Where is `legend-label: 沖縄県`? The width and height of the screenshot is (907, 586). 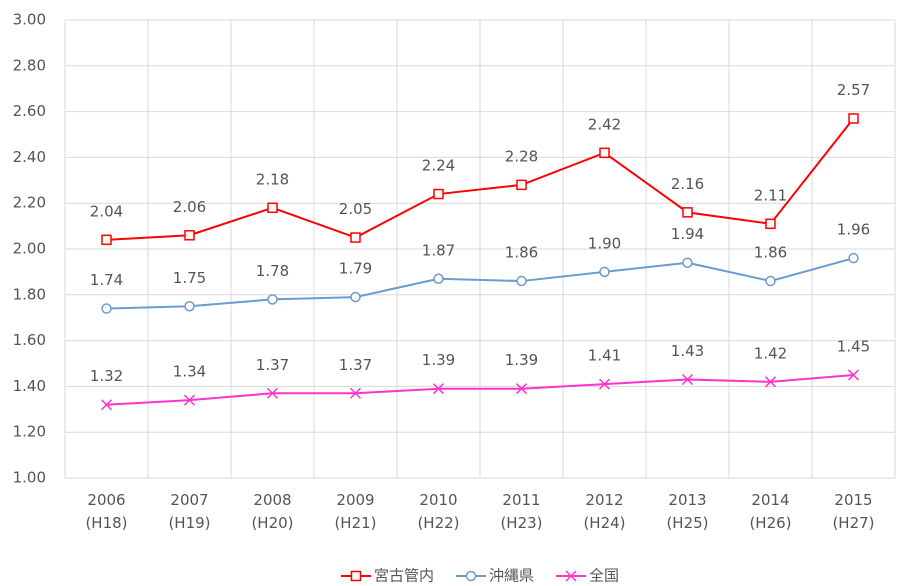 legend-label: 沖縄県 is located at coordinates (511, 576).